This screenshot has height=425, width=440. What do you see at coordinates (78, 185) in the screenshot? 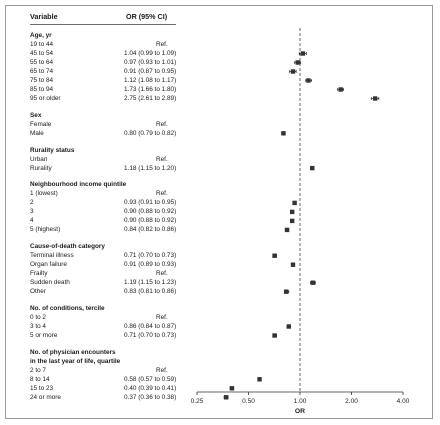
I see `section-label: Neighbourhood income quintile` at bounding box center [78, 185].